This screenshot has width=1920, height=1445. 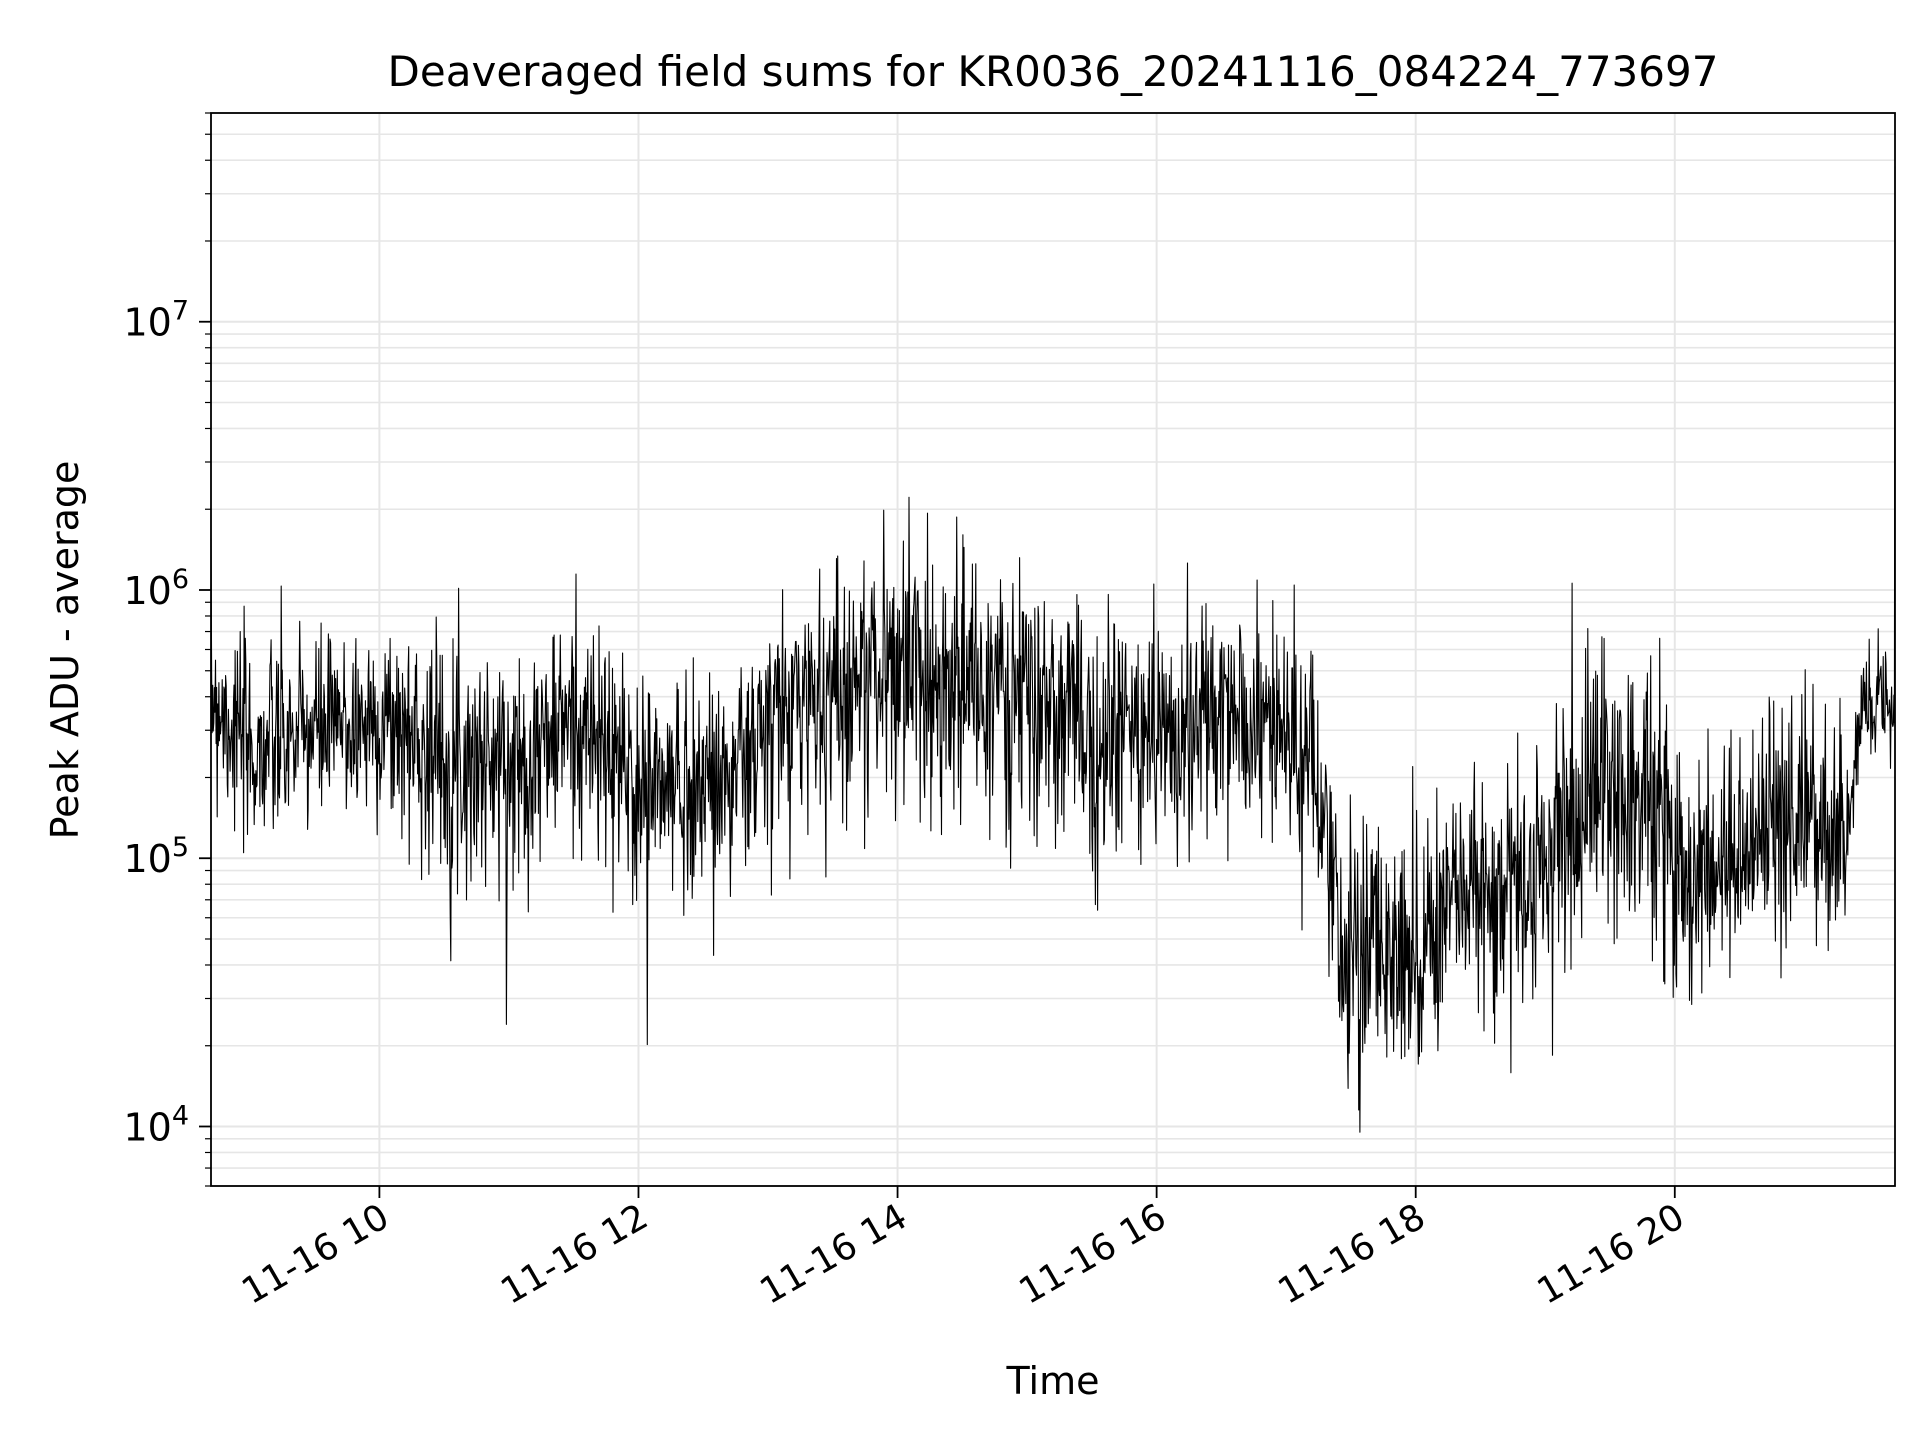 I want to click on x-axis-label: Time, so click(x=1053, y=1381).